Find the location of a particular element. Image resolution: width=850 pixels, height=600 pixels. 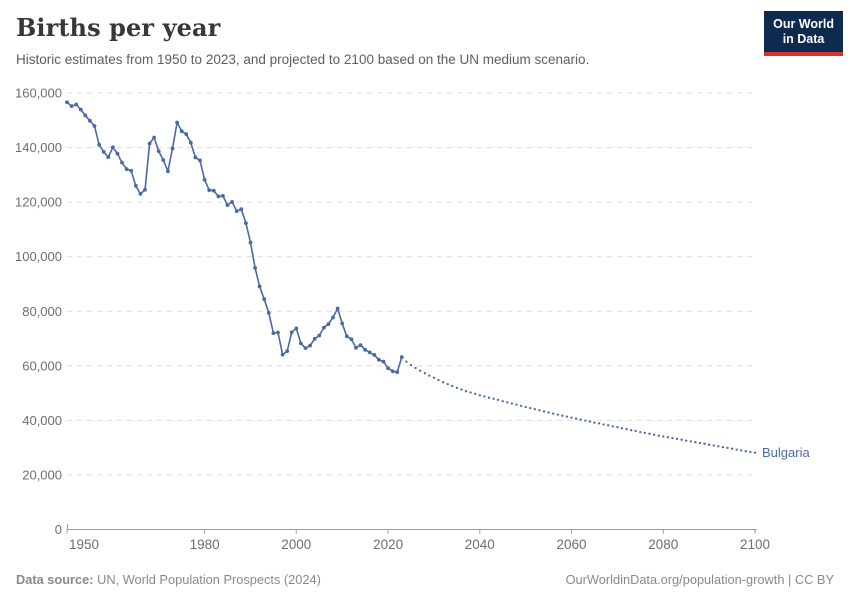

series-entity-label: Bulgaria is located at coordinates (786, 452).